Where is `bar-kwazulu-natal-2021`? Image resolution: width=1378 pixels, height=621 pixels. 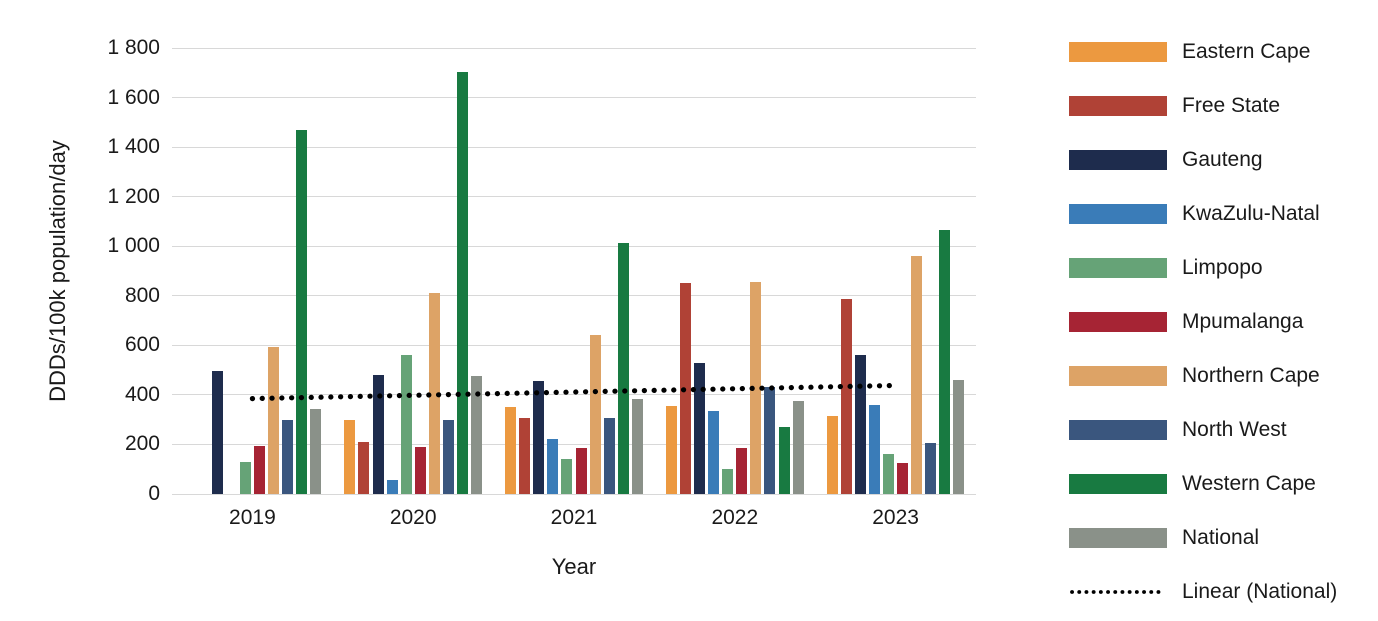
bar-kwazulu-natal-2021 is located at coordinates (553, 466).